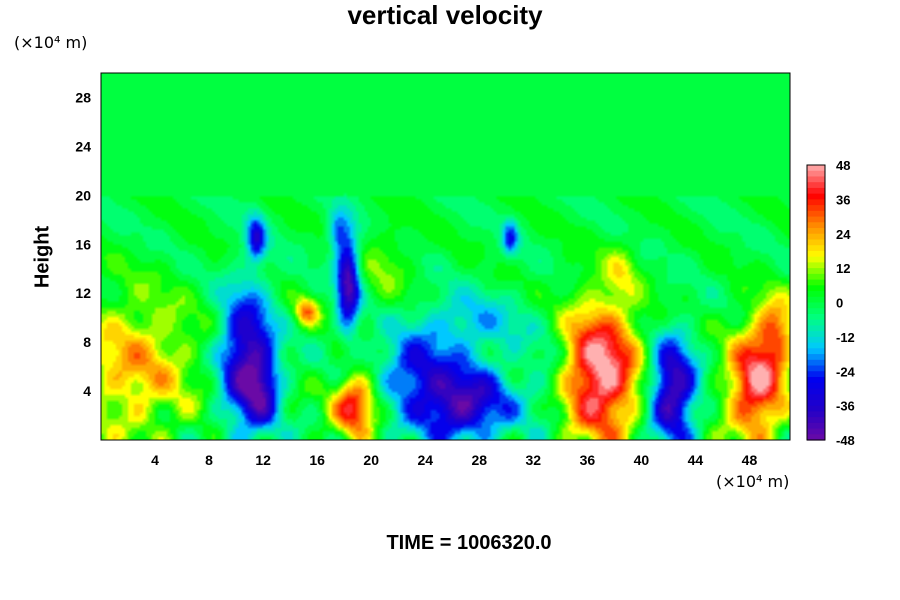  Describe the element at coordinates (845, 440) in the screenshot. I see `colorbar-tick-label: -48` at that location.